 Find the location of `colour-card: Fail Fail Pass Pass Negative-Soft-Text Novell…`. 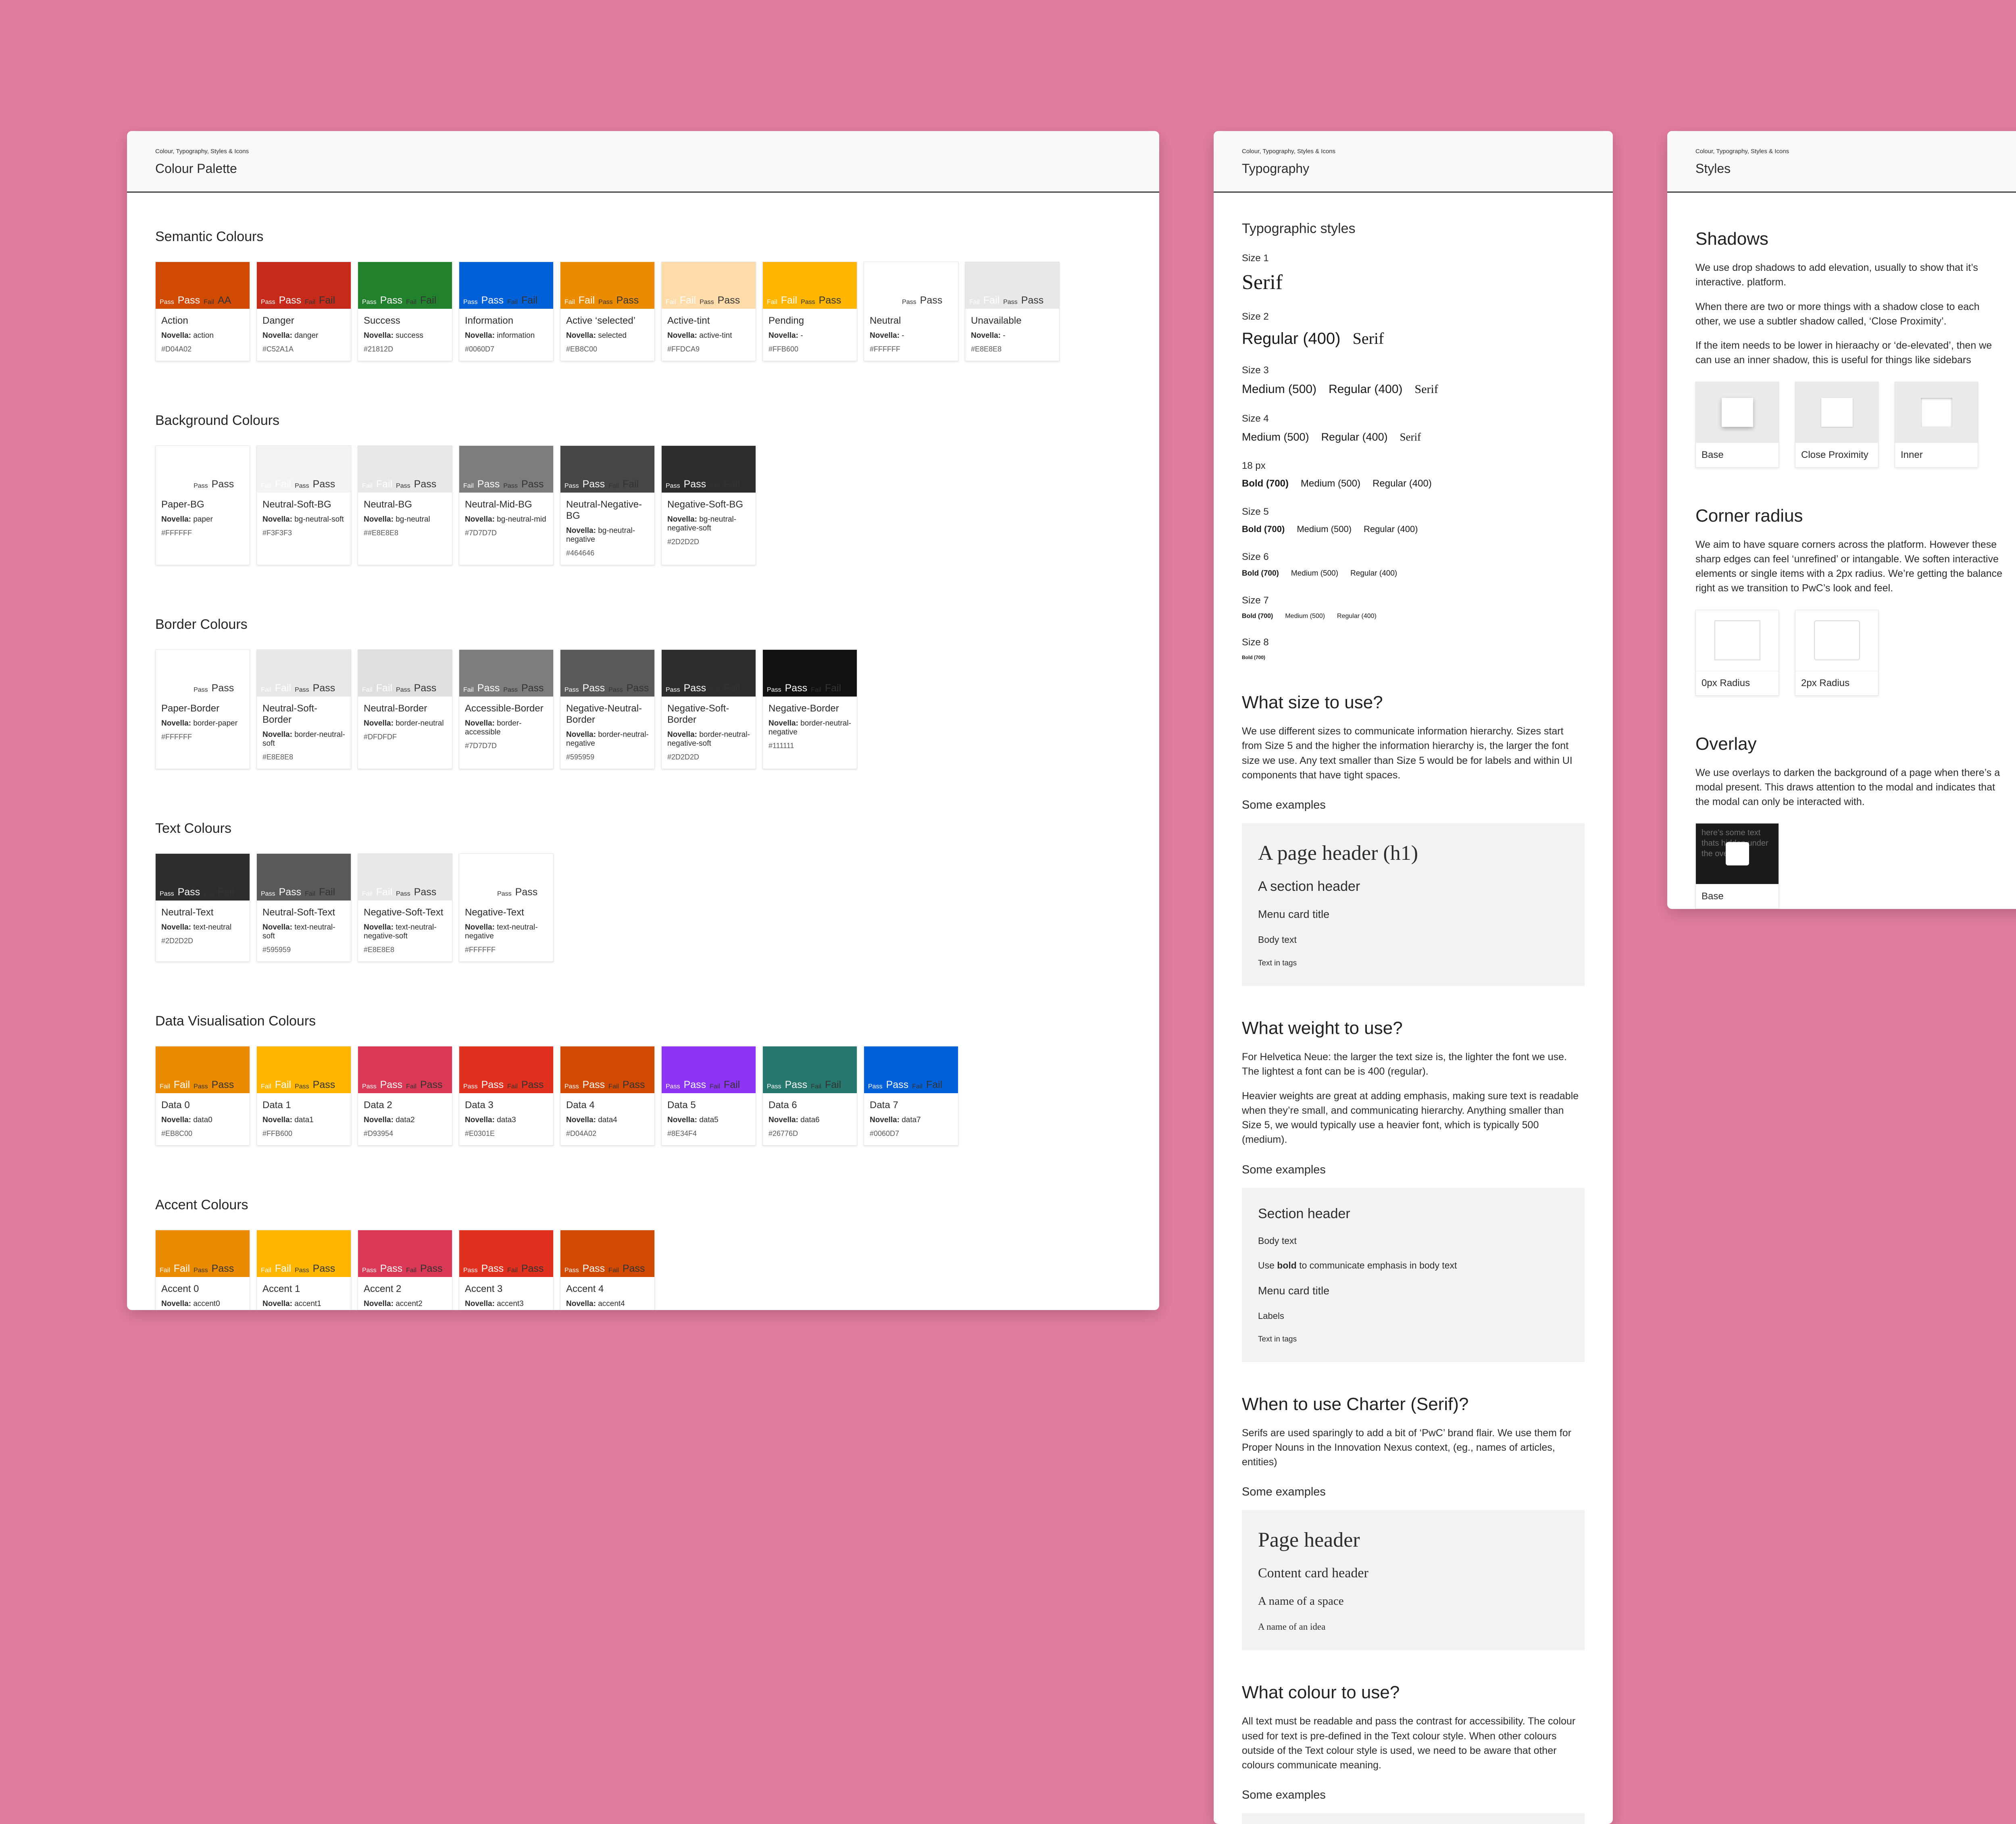

colour-card: Fail Fail Pass Pass Negative-Soft-Text Novell… is located at coordinates (405, 907).